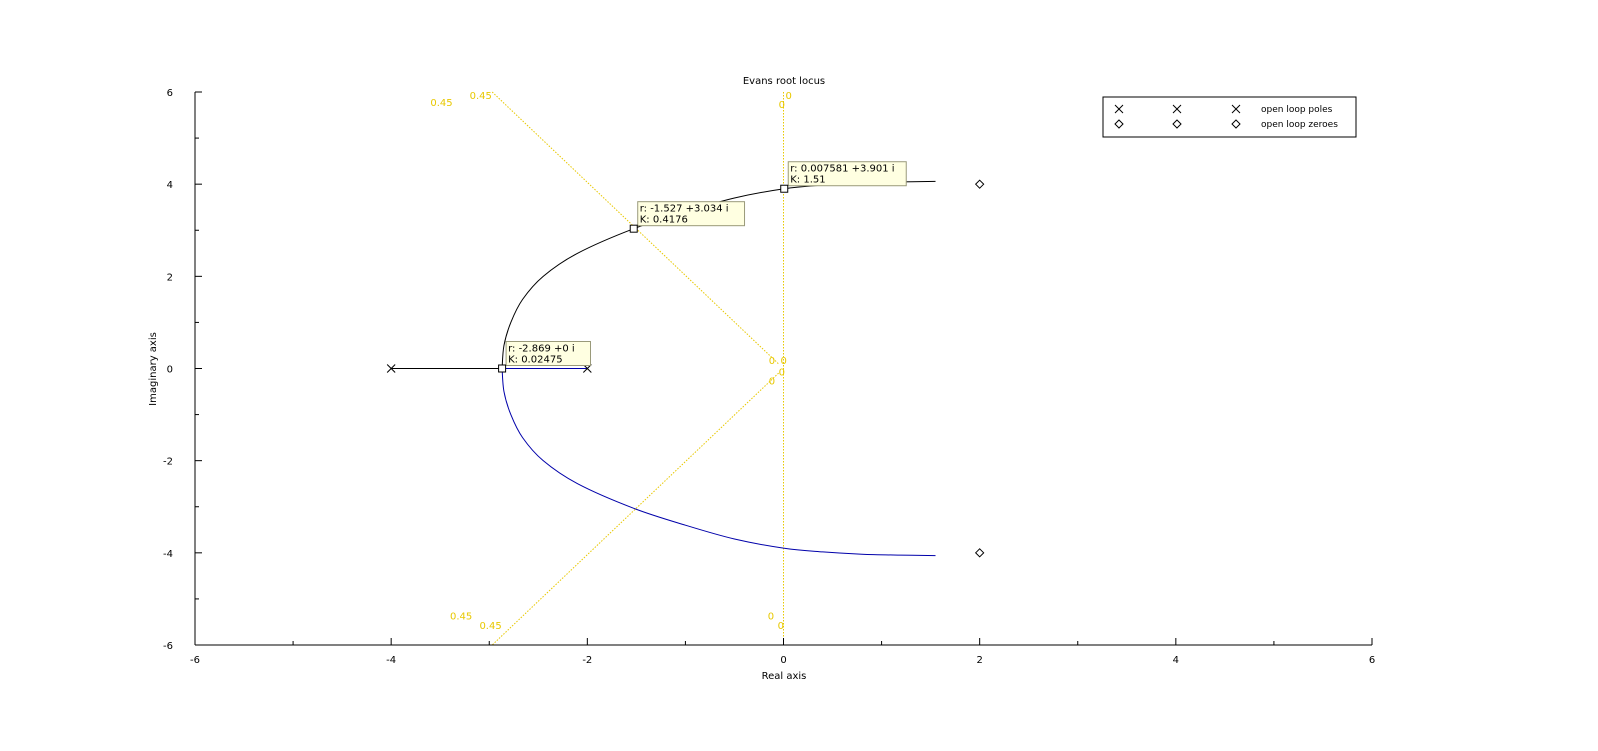 This screenshot has width=1598, height=751. Describe the element at coordinates (1372, 660) in the screenshot. I see `x-tick-label: 6` at that location.